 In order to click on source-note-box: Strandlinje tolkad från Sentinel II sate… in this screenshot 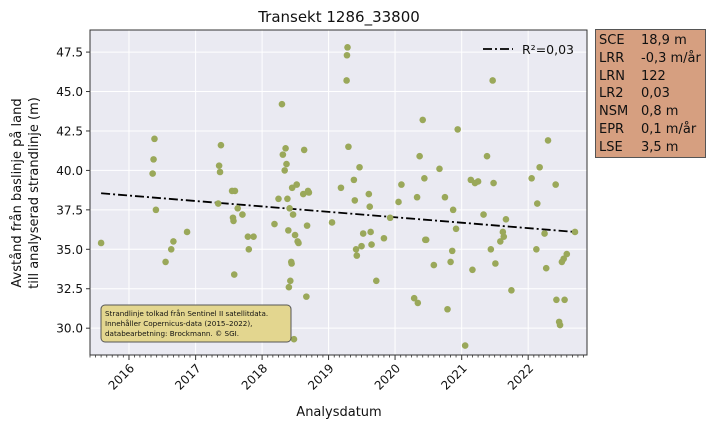, I will do `click(196, 323)`.